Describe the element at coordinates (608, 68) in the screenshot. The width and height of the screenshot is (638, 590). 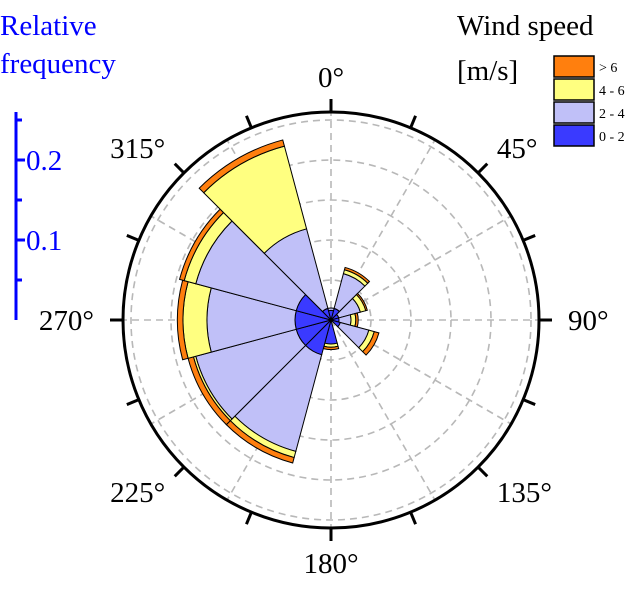
I see `legend-label: > 6` at that location.